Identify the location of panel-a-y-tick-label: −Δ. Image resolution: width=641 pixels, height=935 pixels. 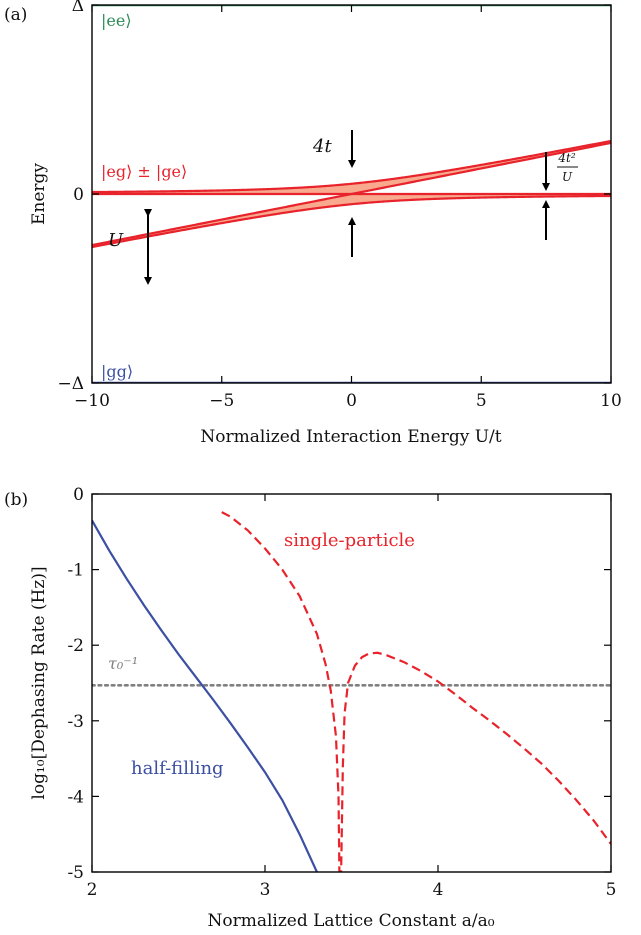
(70, 384).